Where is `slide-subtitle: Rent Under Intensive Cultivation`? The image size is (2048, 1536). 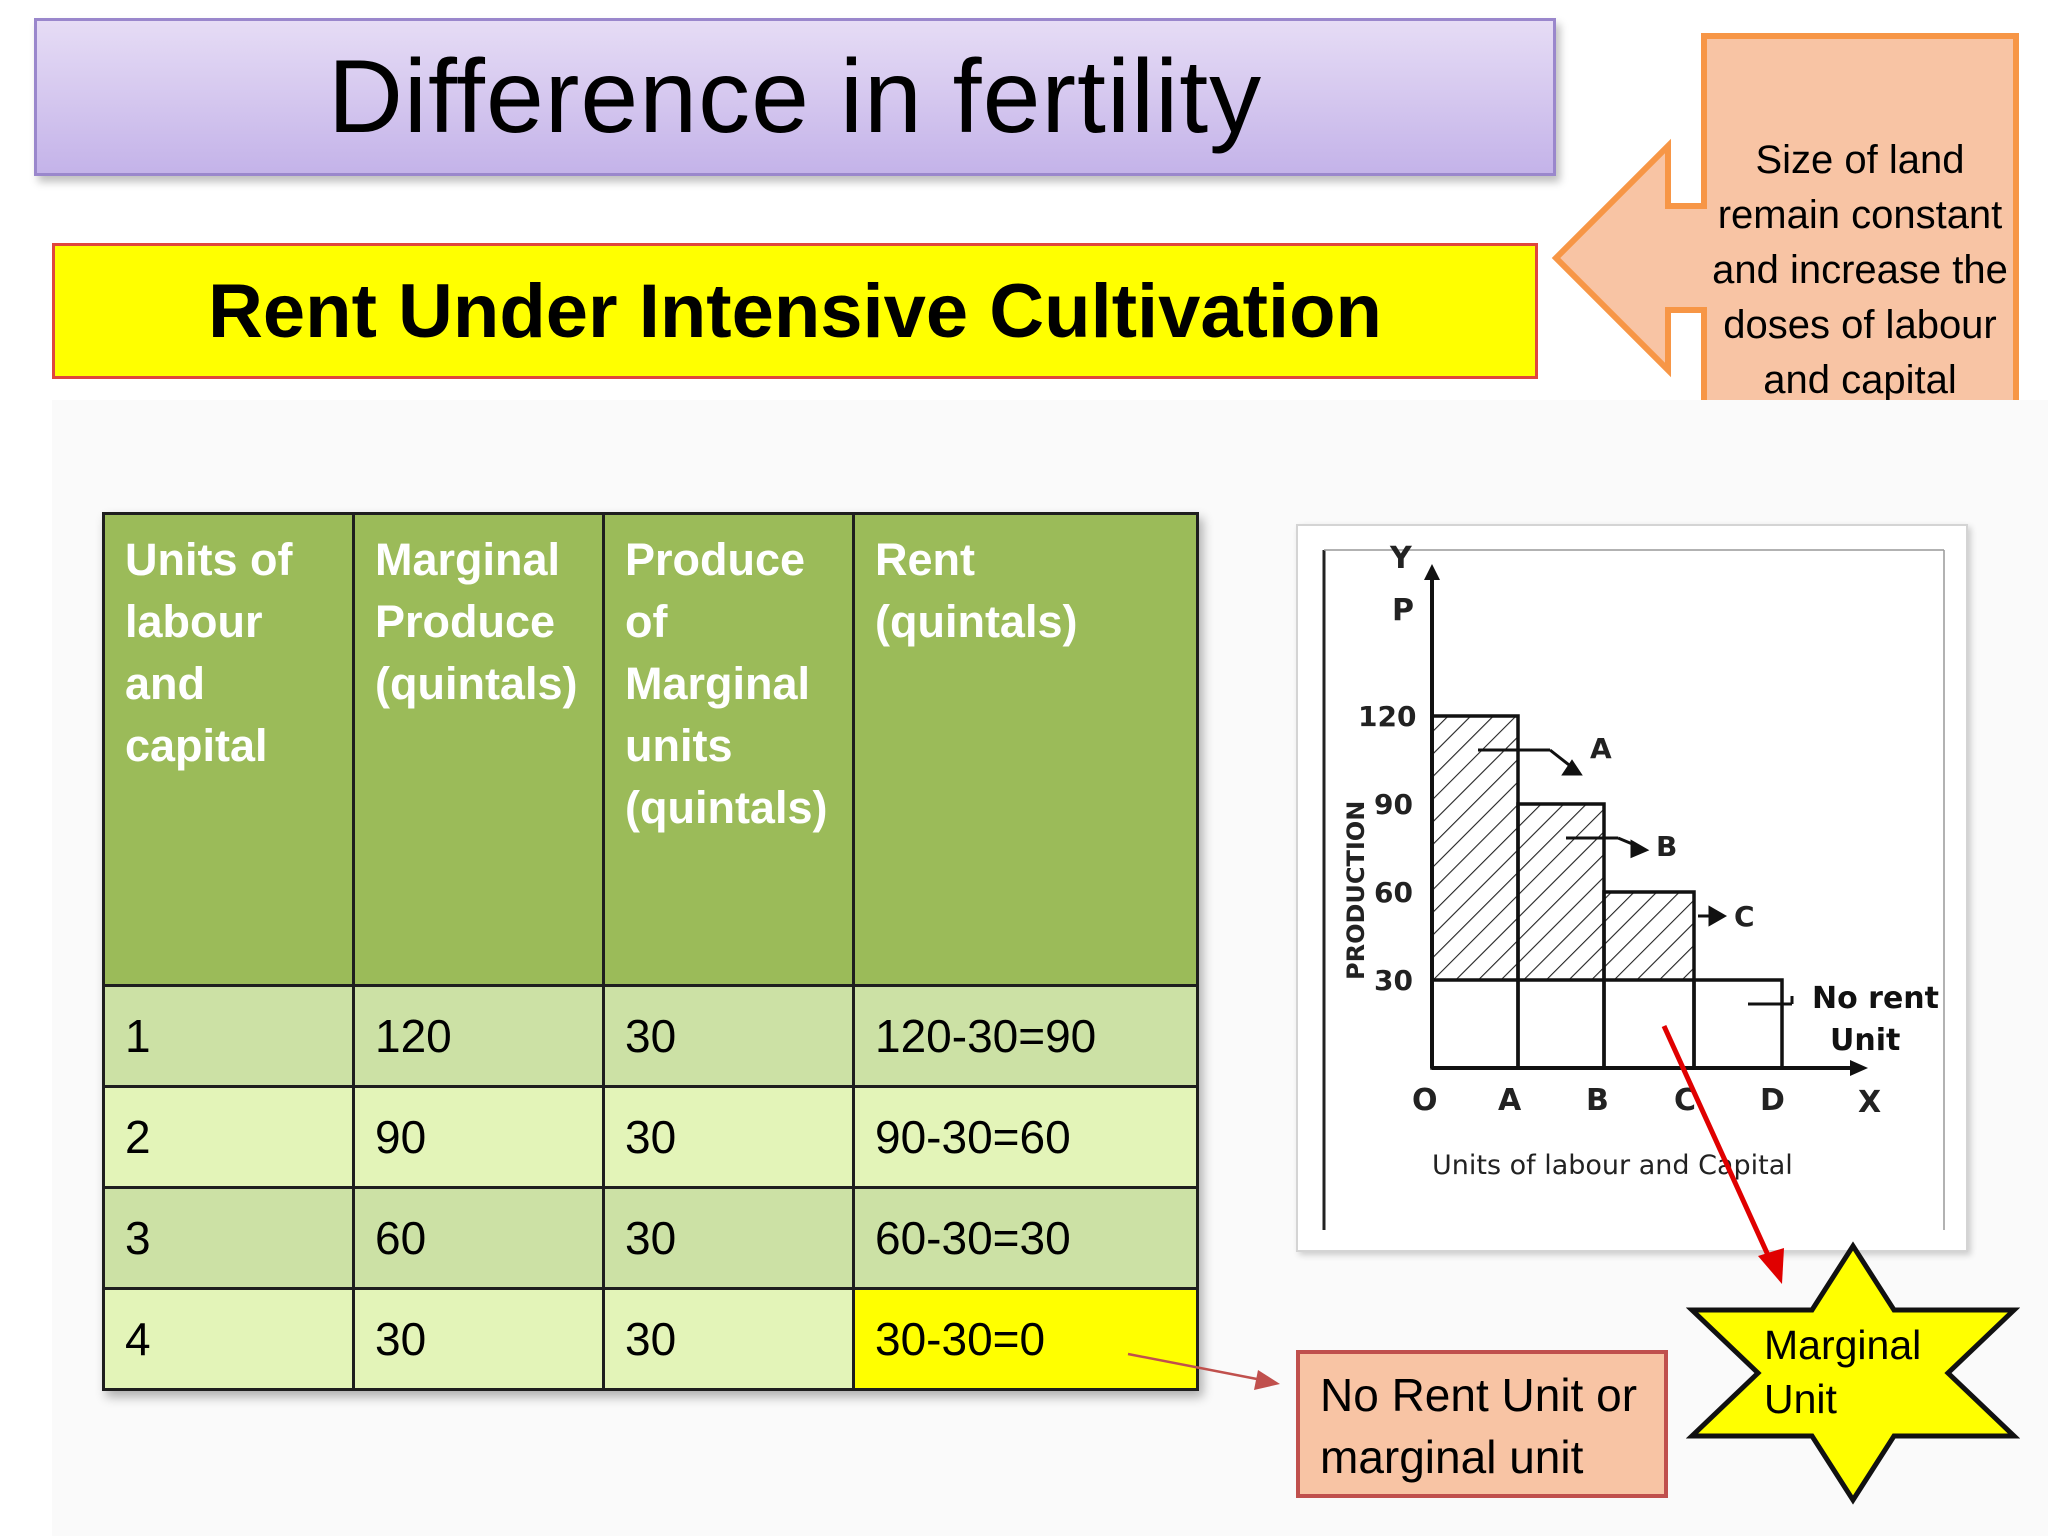
slide-subtitle: Rent Under Intensive Cultivation is located at coordinates (795, 311).